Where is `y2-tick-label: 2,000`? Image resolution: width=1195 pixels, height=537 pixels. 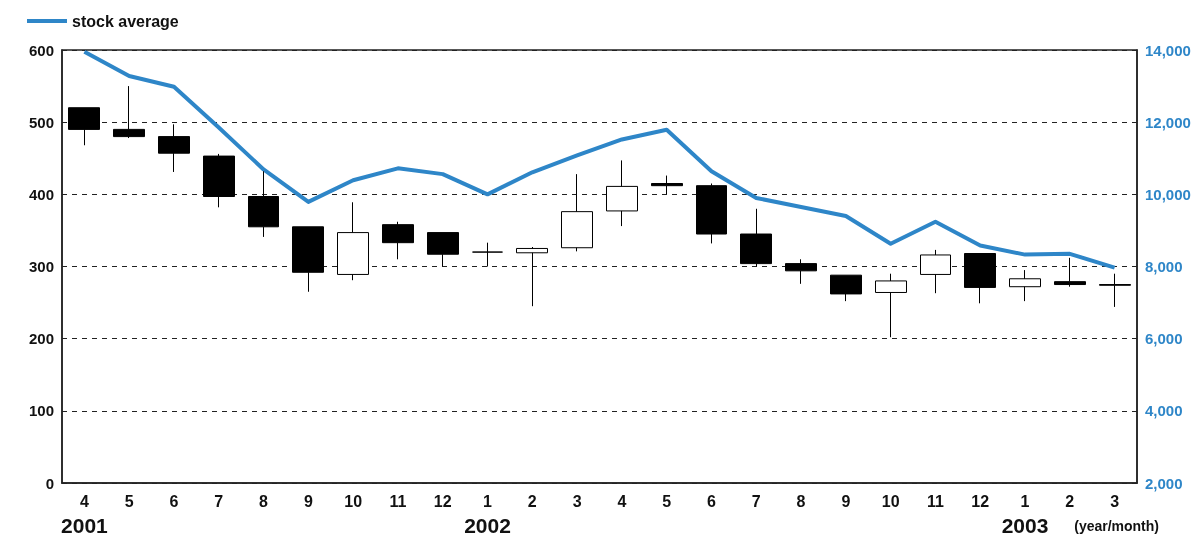 y2-tick-label: 2,000 is located at coordinates (1164, 483).